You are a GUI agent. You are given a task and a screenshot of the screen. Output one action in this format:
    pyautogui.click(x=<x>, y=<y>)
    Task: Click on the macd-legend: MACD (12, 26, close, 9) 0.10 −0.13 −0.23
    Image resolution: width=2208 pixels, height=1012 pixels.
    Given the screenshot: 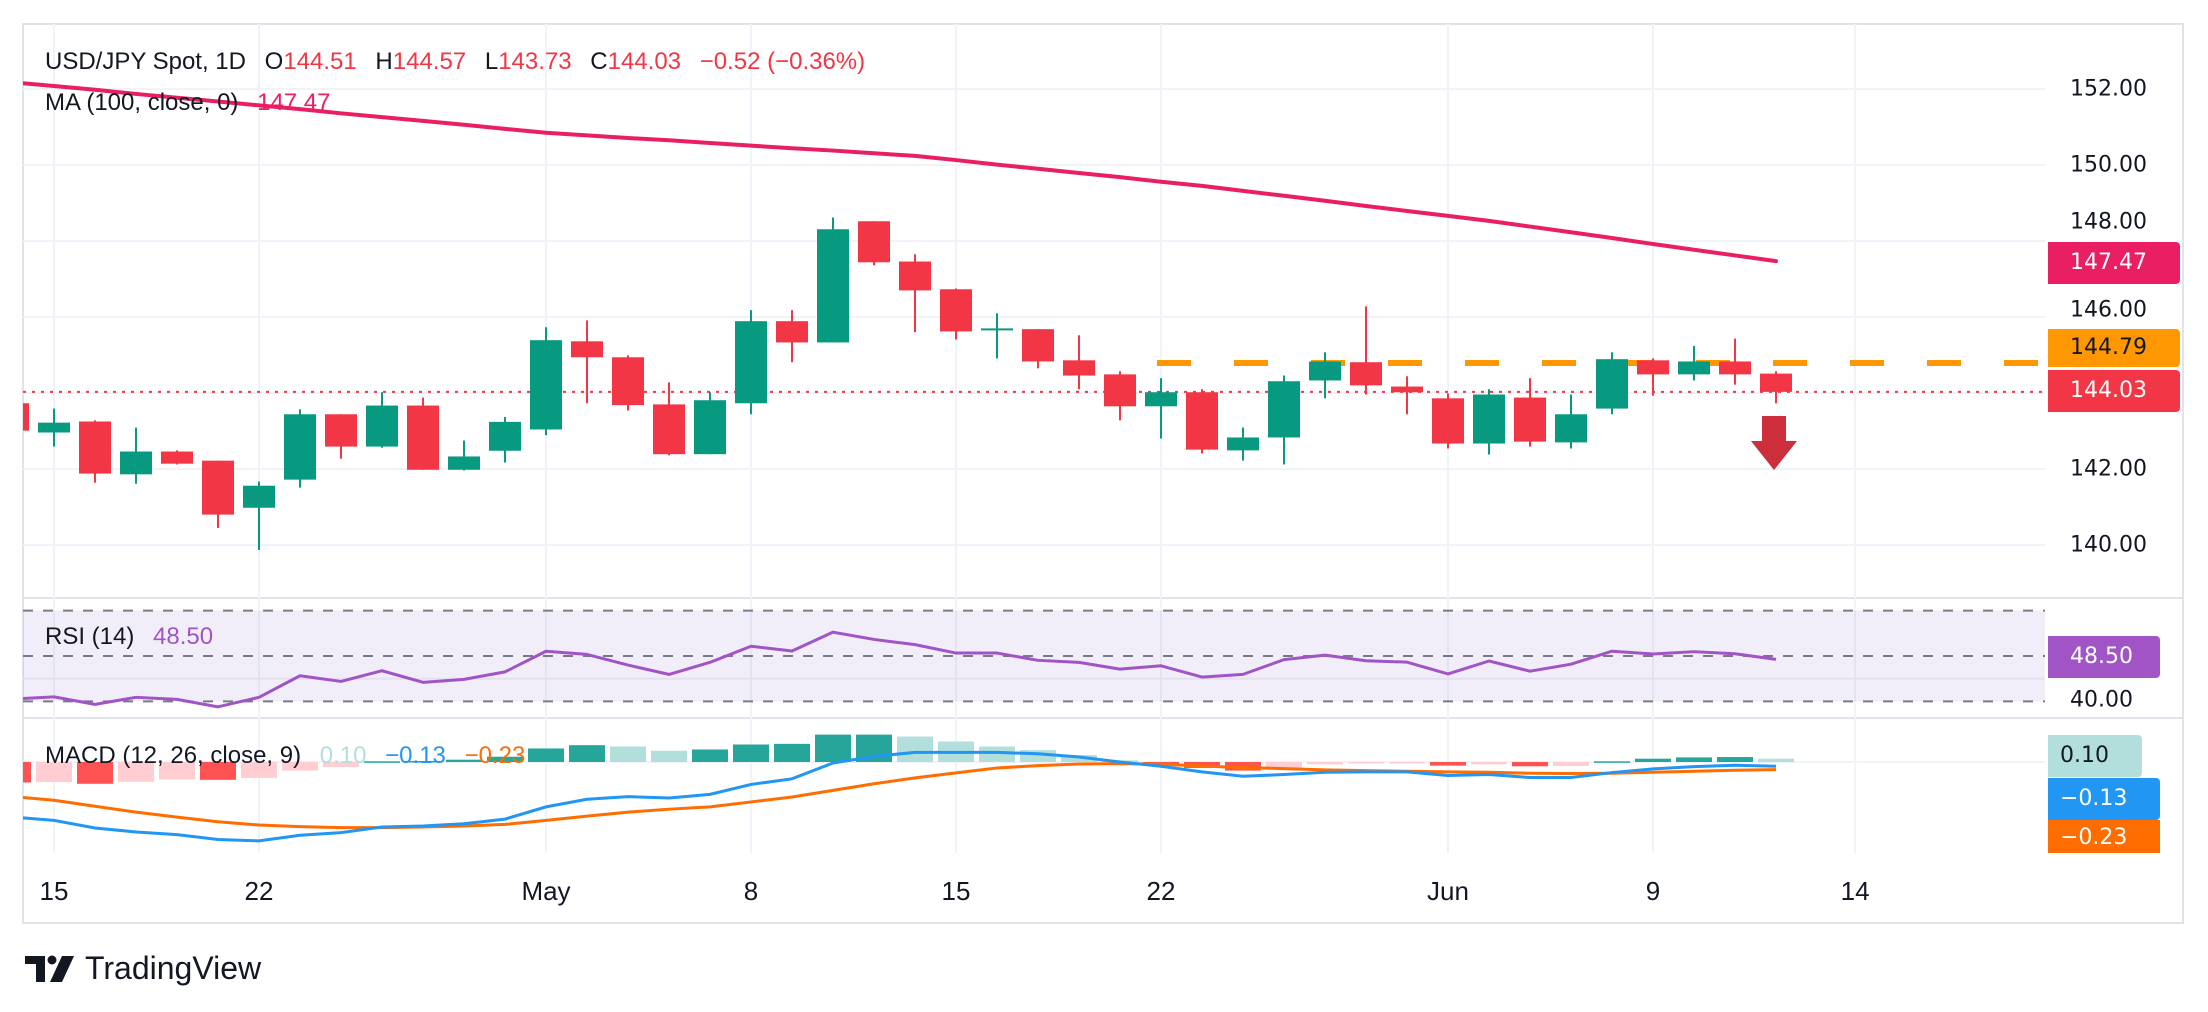 What is the action you would take?
    pyautogui.click(x=285, y=756)
    